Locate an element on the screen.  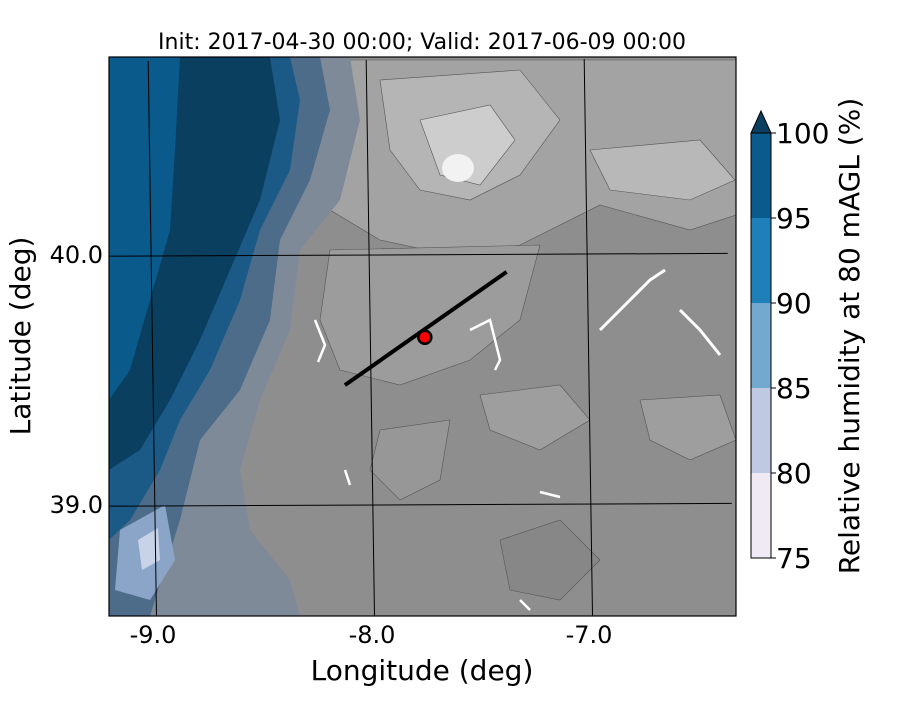
colorbar-tick-labels: 75 80 85 90 95 100 is located at coordinates (800, 346).